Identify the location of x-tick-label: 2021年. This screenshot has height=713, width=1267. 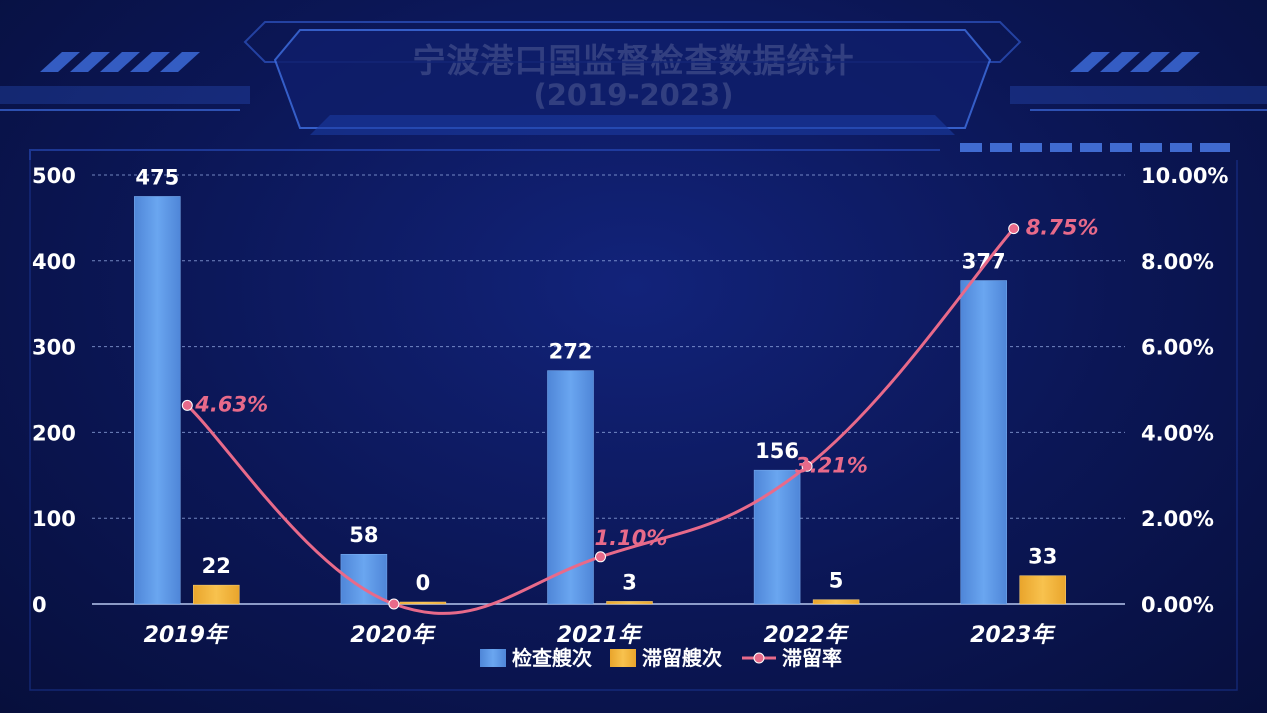
(600, 635).